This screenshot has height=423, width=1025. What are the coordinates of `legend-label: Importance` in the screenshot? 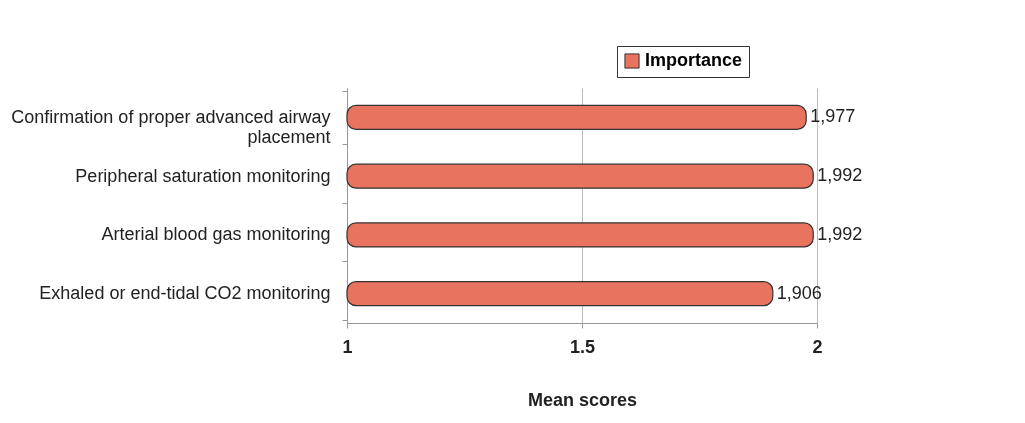 It's located at (694, 60).